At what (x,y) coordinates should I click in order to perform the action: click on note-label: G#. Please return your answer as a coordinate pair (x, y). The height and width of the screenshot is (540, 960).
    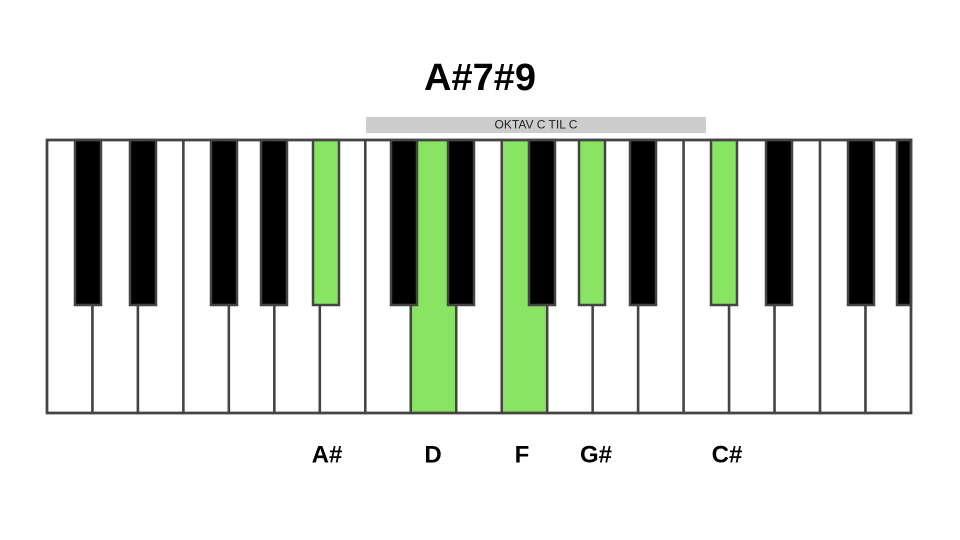
    Looking at the image, I should click on (596, 454).